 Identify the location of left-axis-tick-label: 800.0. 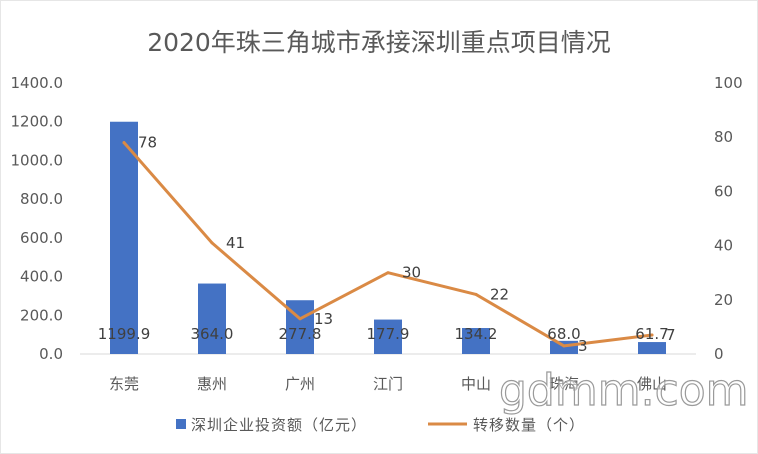
(41, 199).